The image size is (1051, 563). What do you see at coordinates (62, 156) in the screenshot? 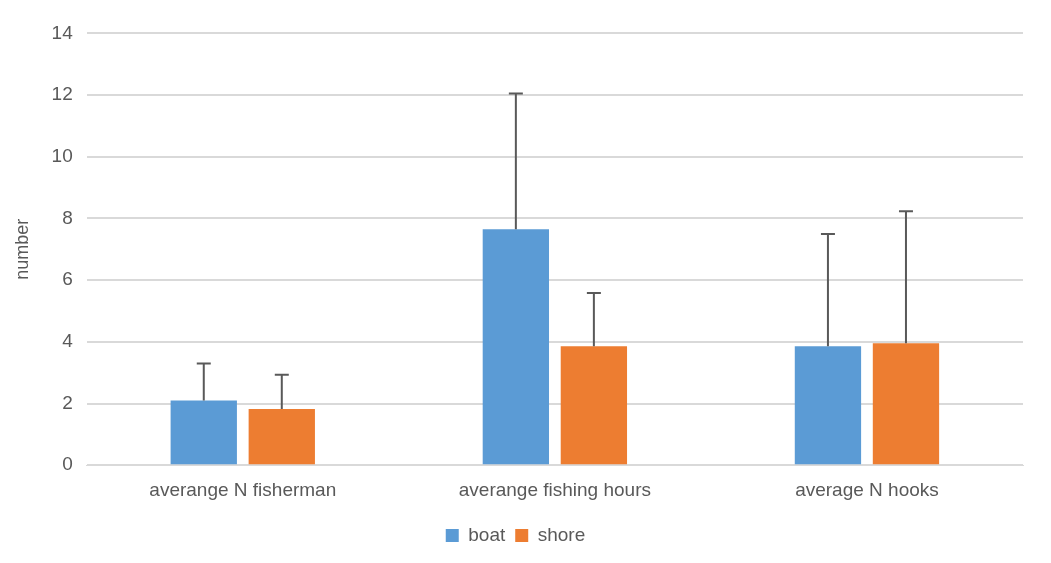
I see `y-tick-label: 10` at bounding box center [62, 156].